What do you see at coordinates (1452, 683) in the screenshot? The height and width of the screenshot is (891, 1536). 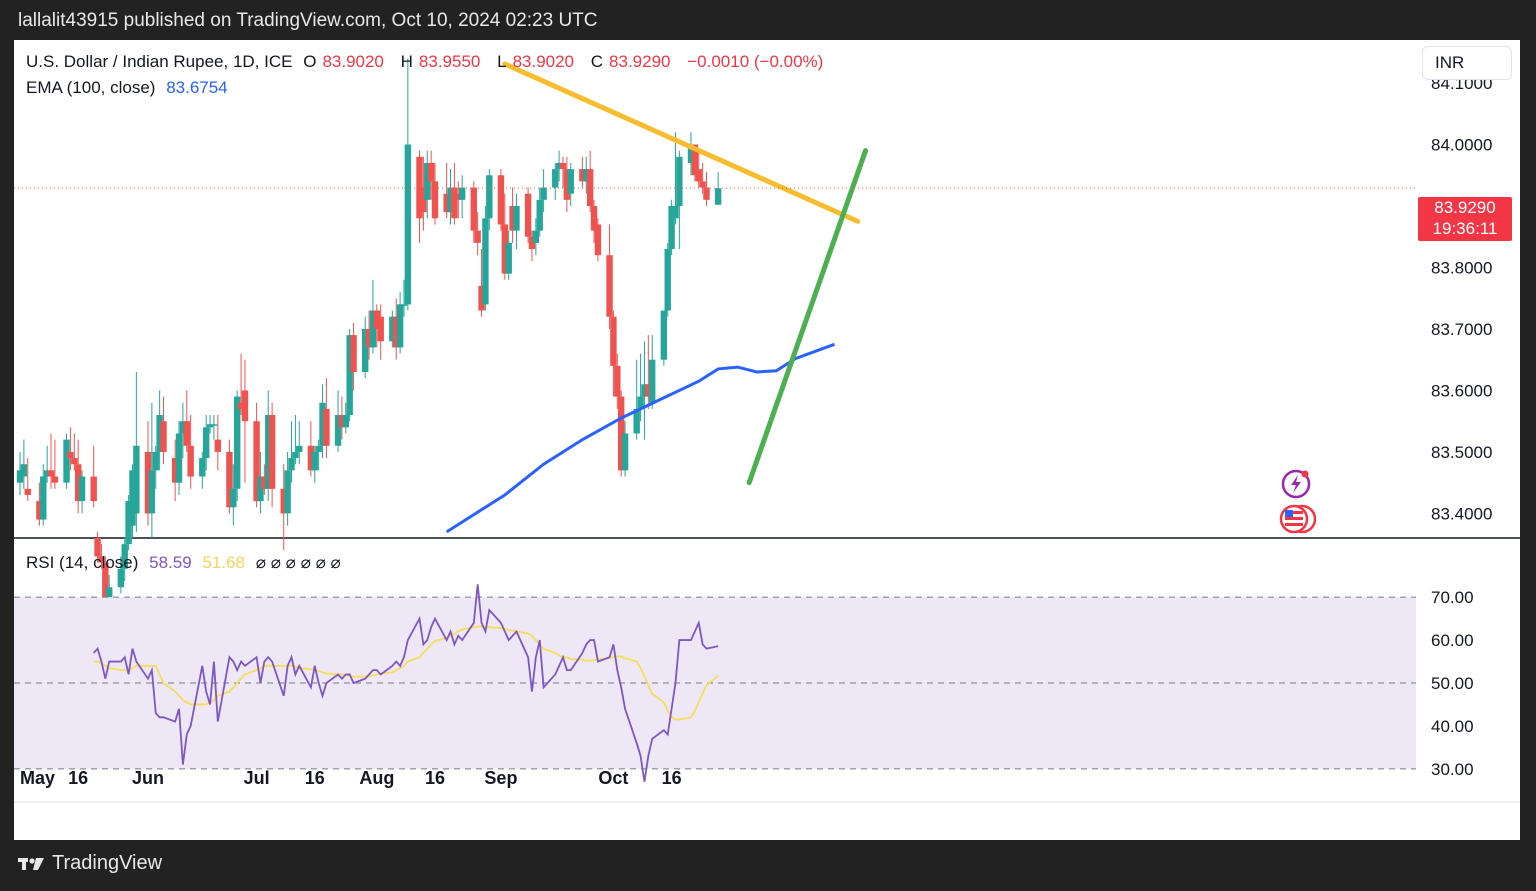 I see `rsi-tick-label: 50.00` at bounding box center [1452, 683].